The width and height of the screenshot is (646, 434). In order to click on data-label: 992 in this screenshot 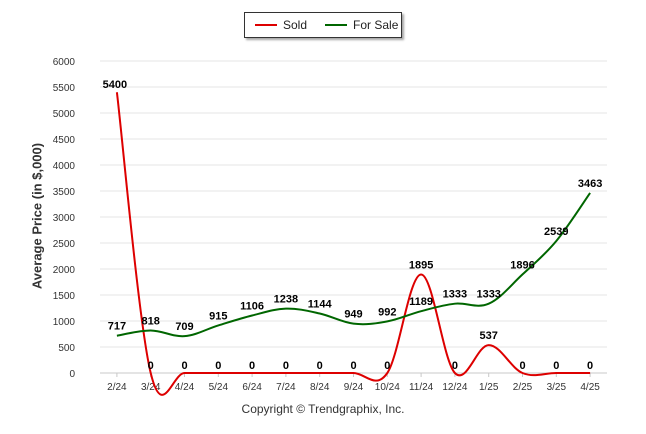, I will do `click(387, 312)`.